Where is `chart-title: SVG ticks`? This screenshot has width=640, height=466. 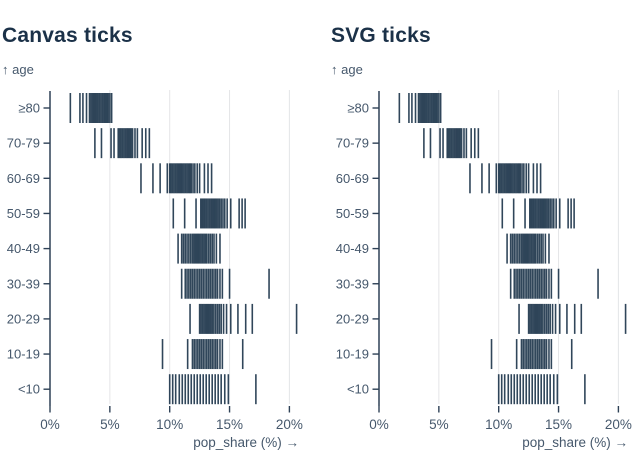 chart-title: SVG ticks is located at coordinates (381, 35).